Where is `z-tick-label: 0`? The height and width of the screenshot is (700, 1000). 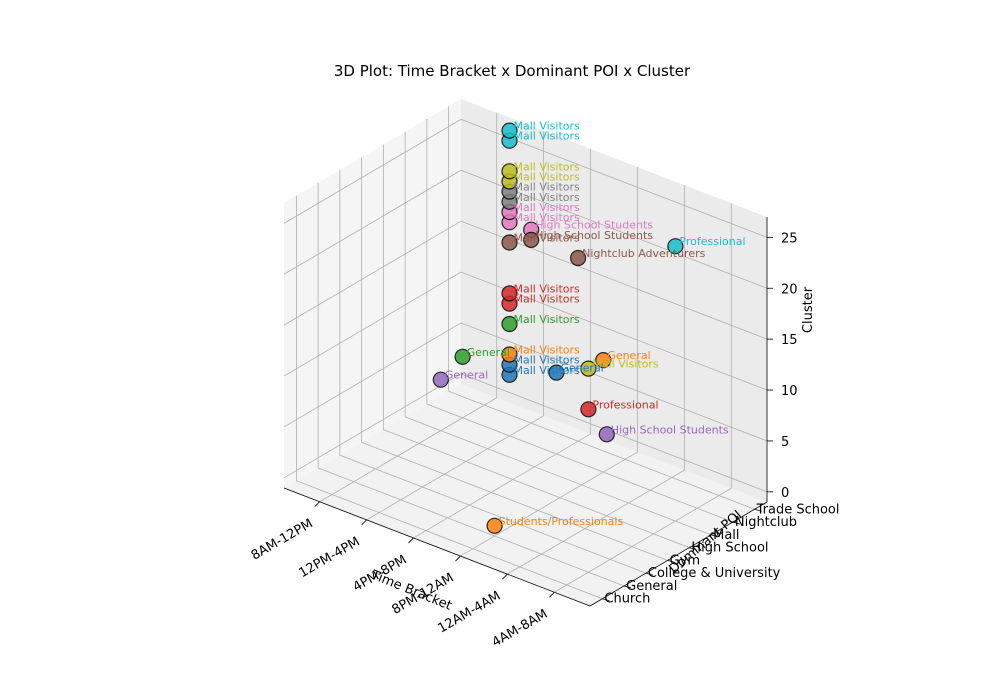 z-tick-label: 0 is located at coordinates (785, 493).